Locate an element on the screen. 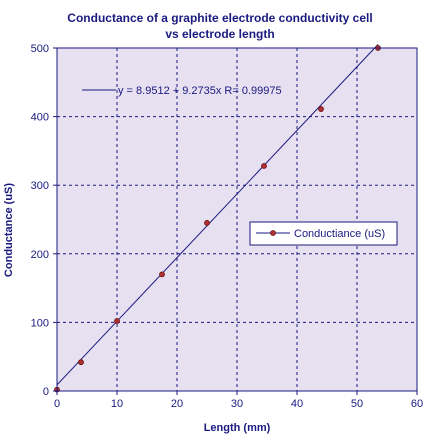 The width and height of the screenshot is (427, 445). y-tick-label: 100 is located at coordinates (40, 323).